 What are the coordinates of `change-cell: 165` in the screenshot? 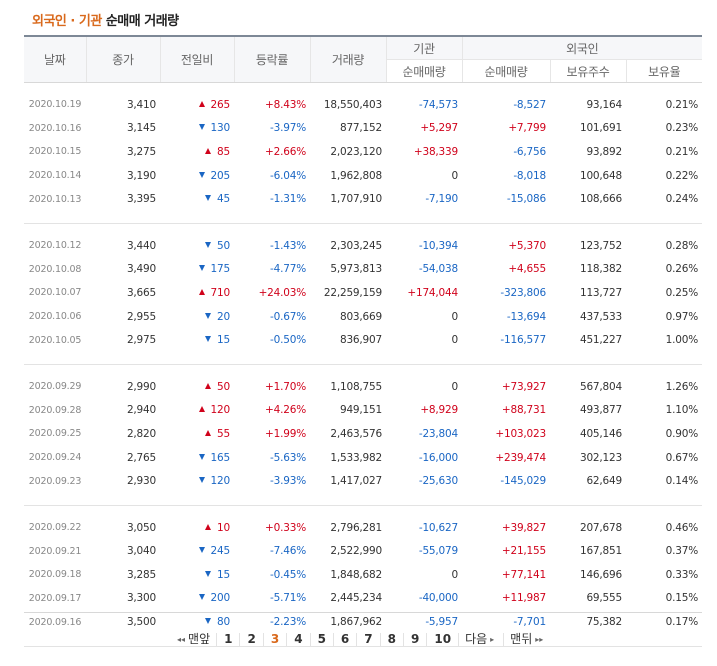 It's located at (197, 458).